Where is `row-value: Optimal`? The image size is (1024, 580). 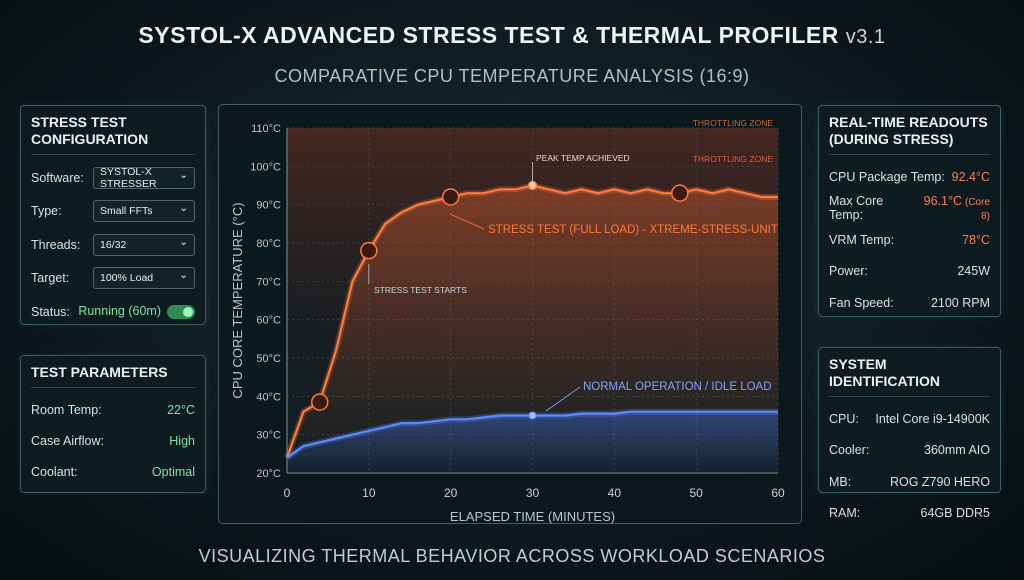 row-value: Optimal is located at coordinates (173, 472).